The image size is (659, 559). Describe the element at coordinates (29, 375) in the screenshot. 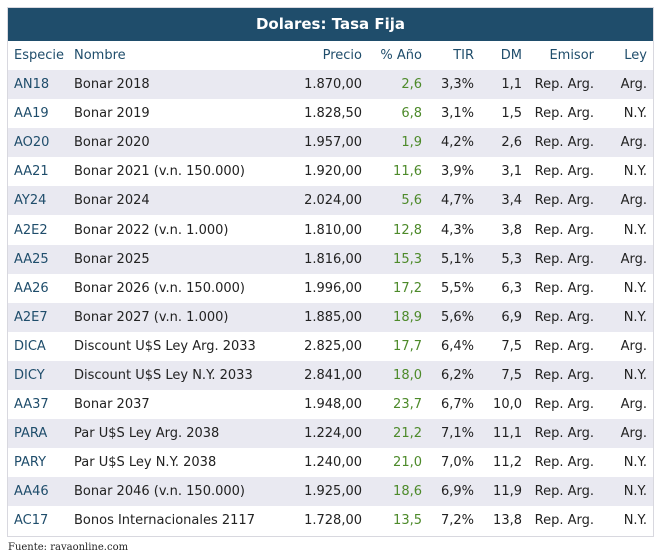

I see `table-cell: DICY` at that location.